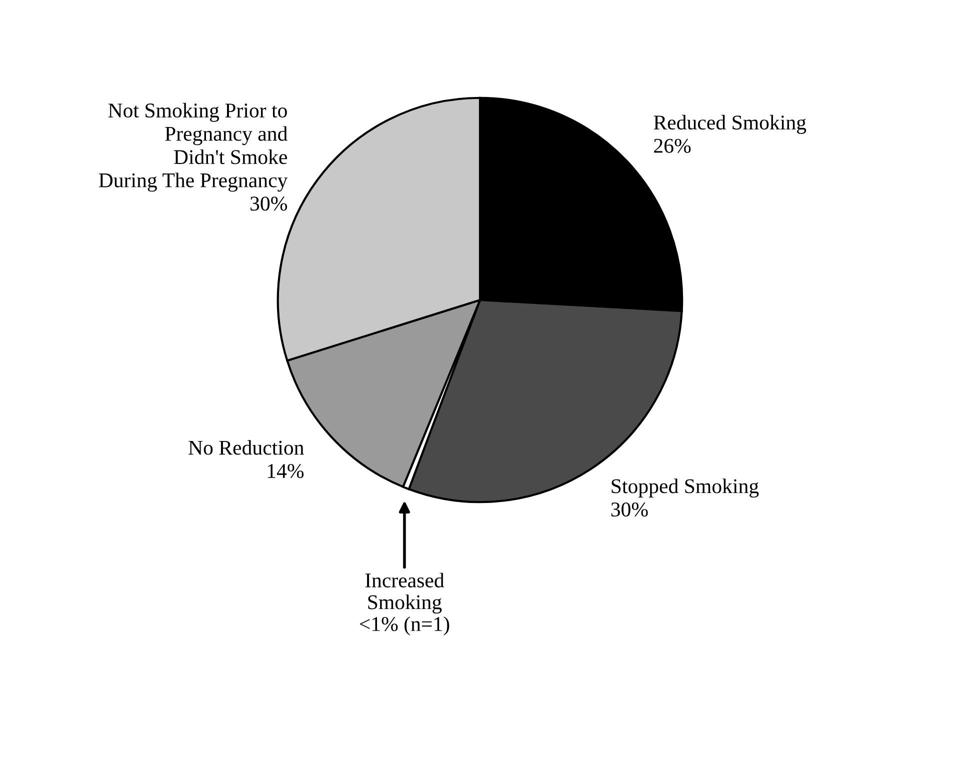 The height and width of the screenshot is (778, 960). What do you see at coordinates (672, 145) in the screenshot?
I see `data-label: 26%` at bounding box center [672, 145].